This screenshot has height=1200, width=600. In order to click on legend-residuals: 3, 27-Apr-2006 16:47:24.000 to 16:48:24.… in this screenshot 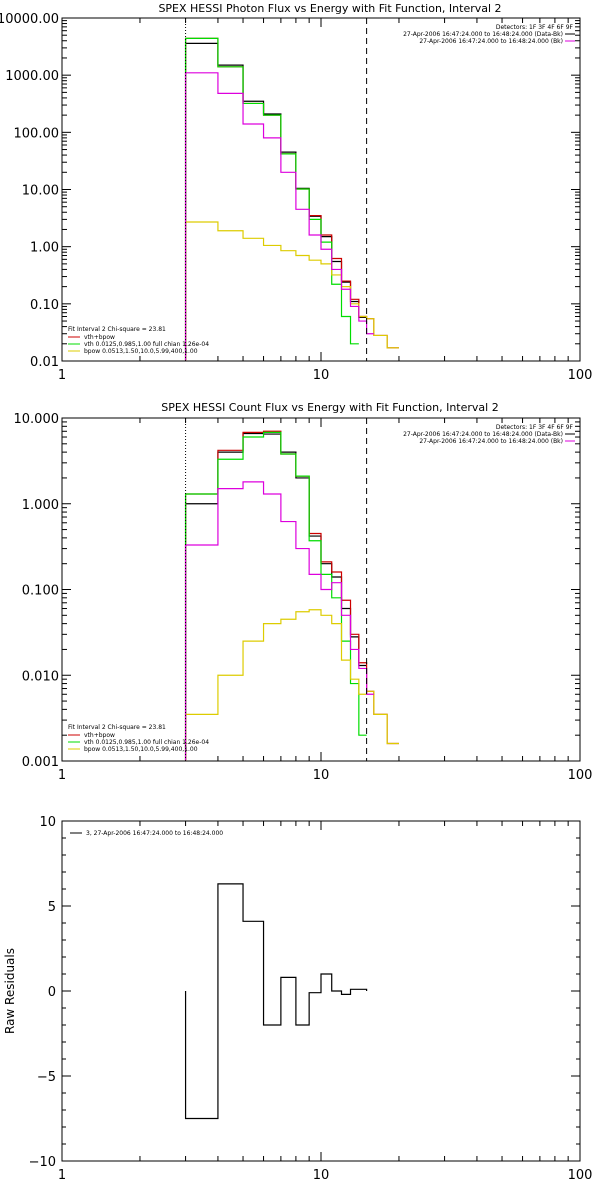, I will do `click(154, 833)`.